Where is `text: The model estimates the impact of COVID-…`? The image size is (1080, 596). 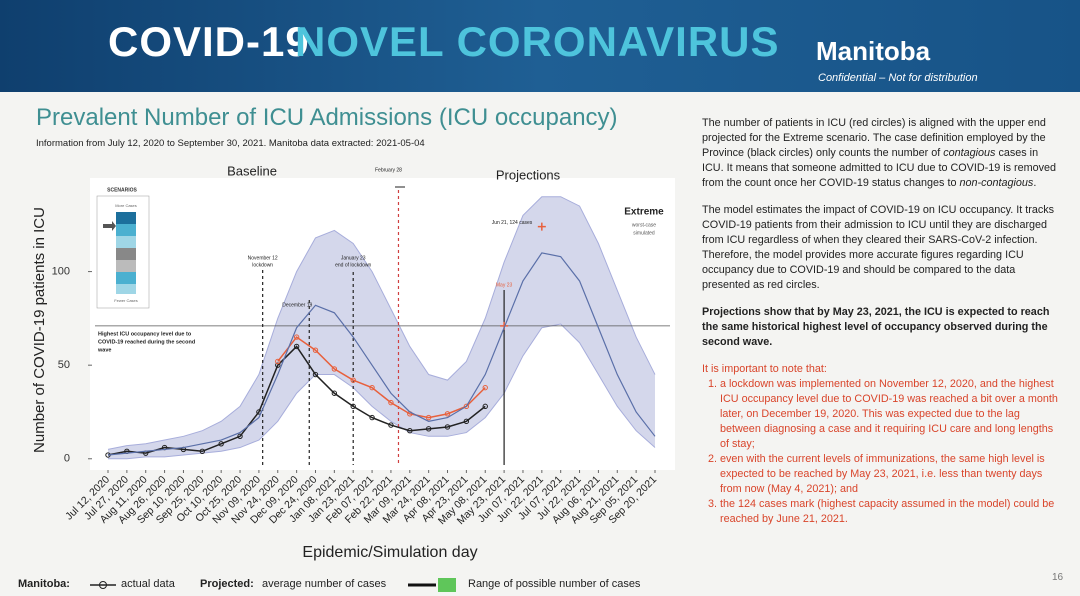 text: The model estimates the impact of COVID-… is located at coordinates (878, 247).